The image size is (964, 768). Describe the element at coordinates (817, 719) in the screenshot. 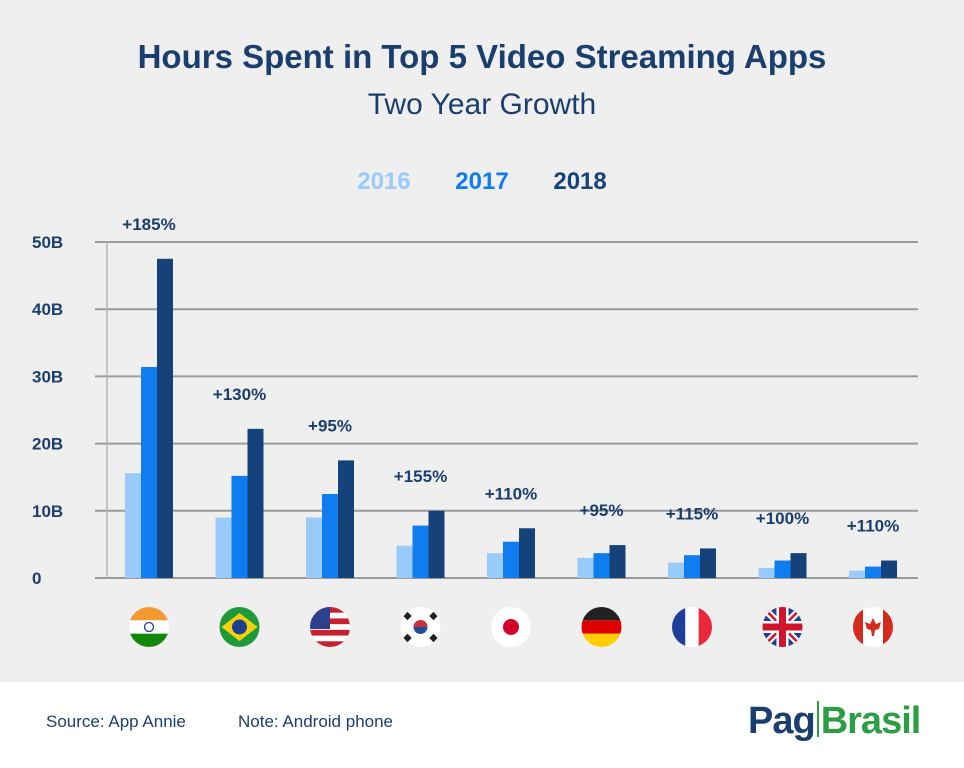

I see `logo-divider` at that location.